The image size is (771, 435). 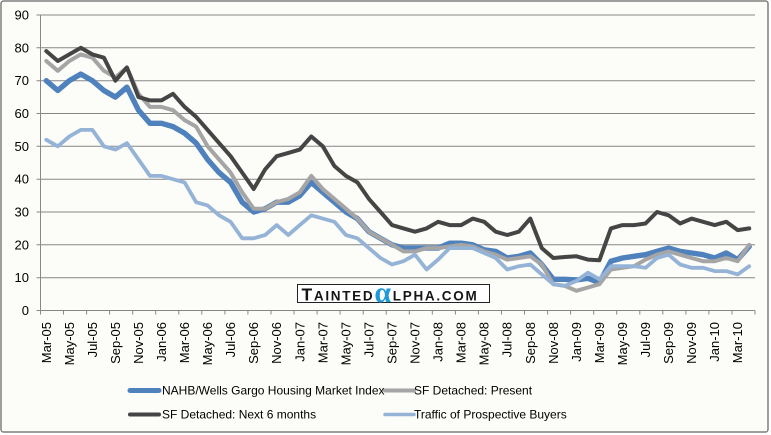 I want to click on svg-text: SF Detached: Present, so click(x=473, y=391).